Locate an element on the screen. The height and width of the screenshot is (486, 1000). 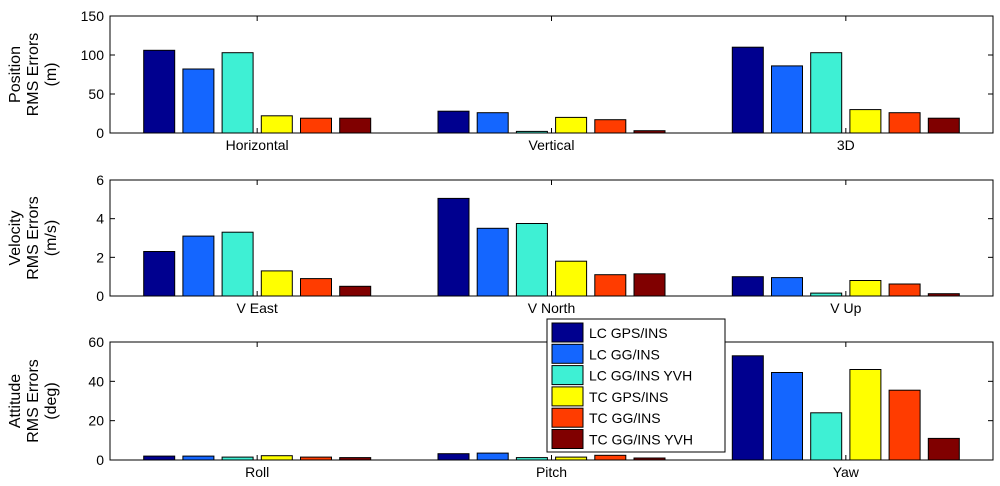
x-category-label: Roll is located at coordinates (257, 472).